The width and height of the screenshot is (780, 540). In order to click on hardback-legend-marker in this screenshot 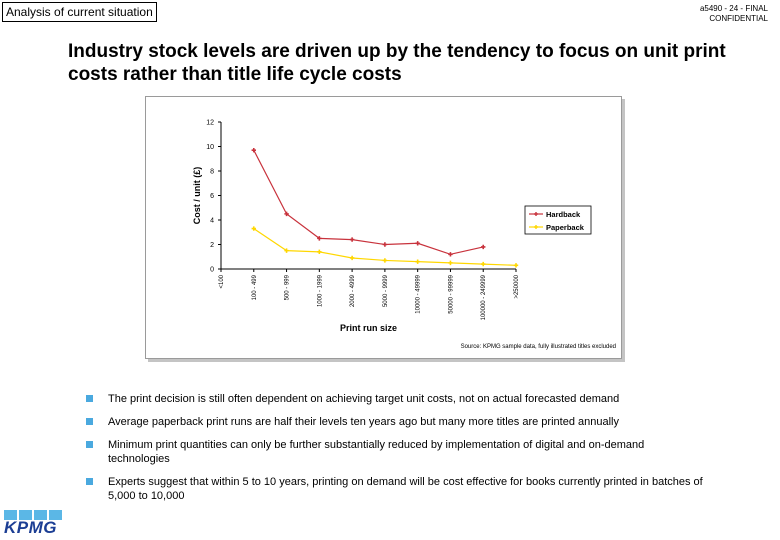, I will do `click(536, 214)`.